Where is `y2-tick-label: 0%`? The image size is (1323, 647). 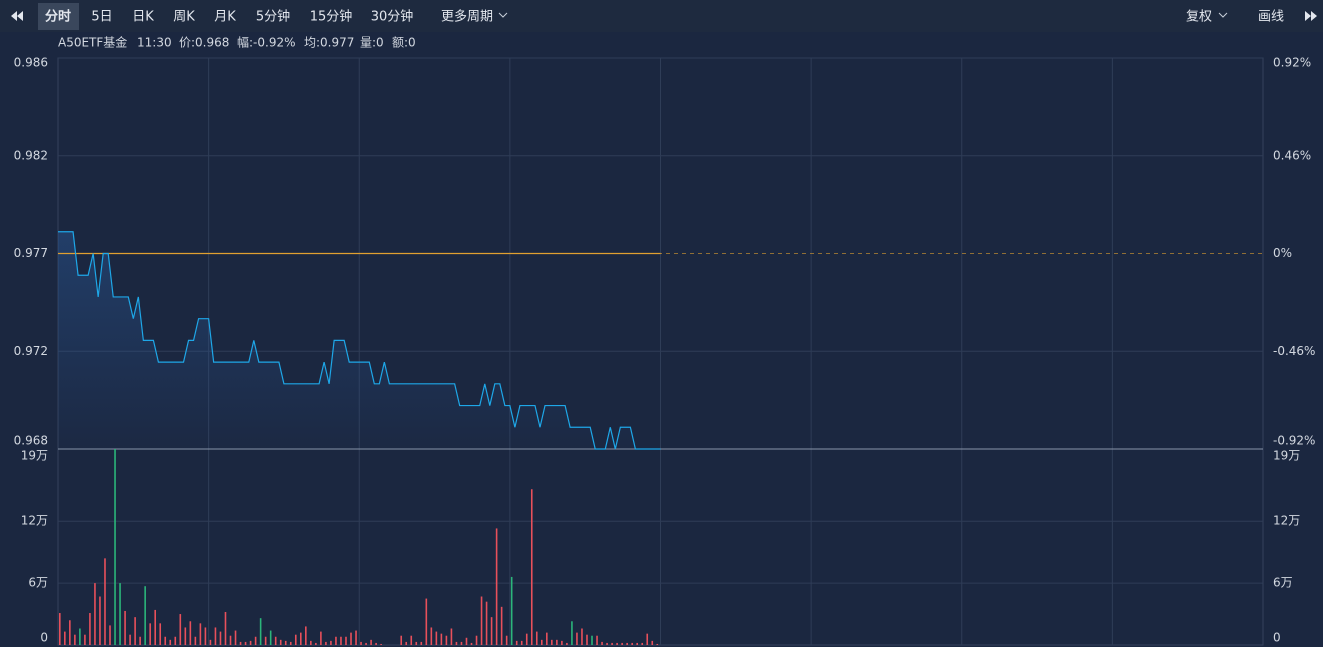
y2-tick-label: 0% is located at coordinates (1282, 253).